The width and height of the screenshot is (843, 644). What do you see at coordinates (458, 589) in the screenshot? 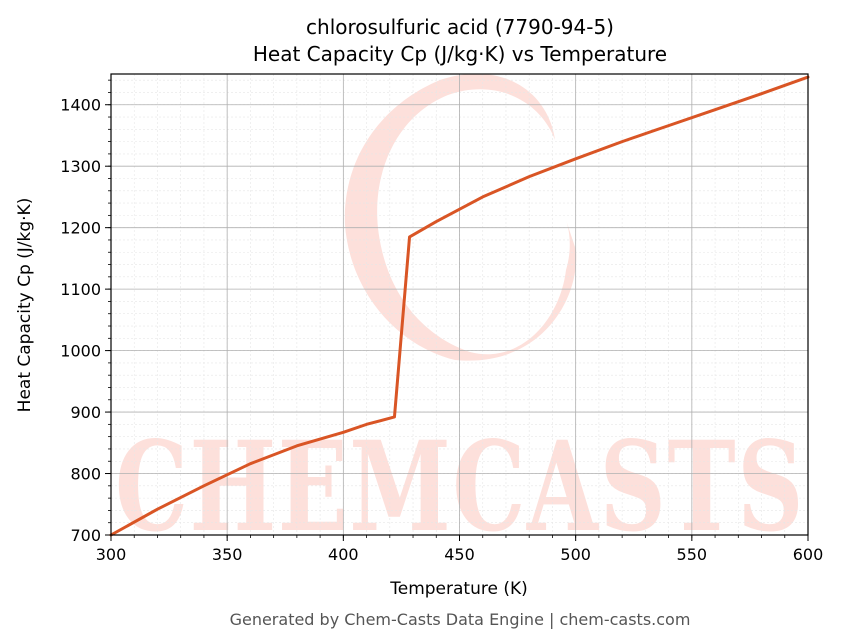
I see `x-axis-label: Temperature (K)` at bounding box center [458, 589].